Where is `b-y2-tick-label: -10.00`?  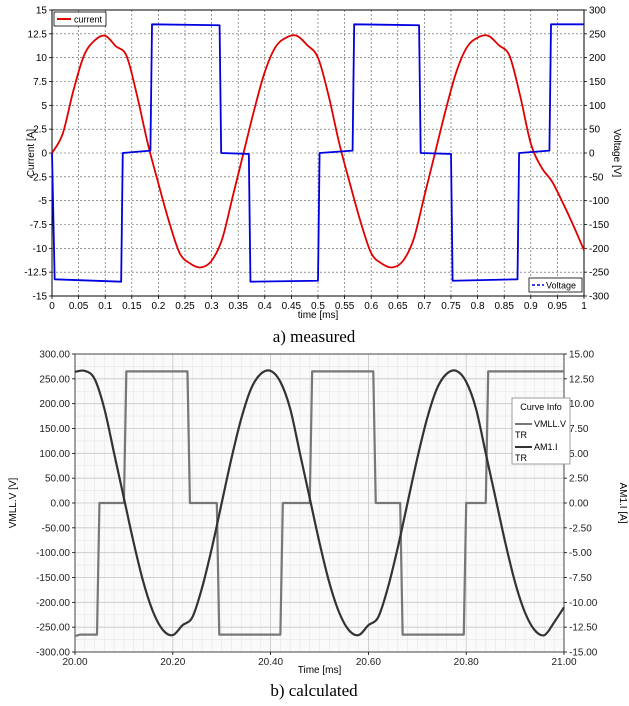
b-y2-tick-label: -10.00 is located at coordinates (583, 603).